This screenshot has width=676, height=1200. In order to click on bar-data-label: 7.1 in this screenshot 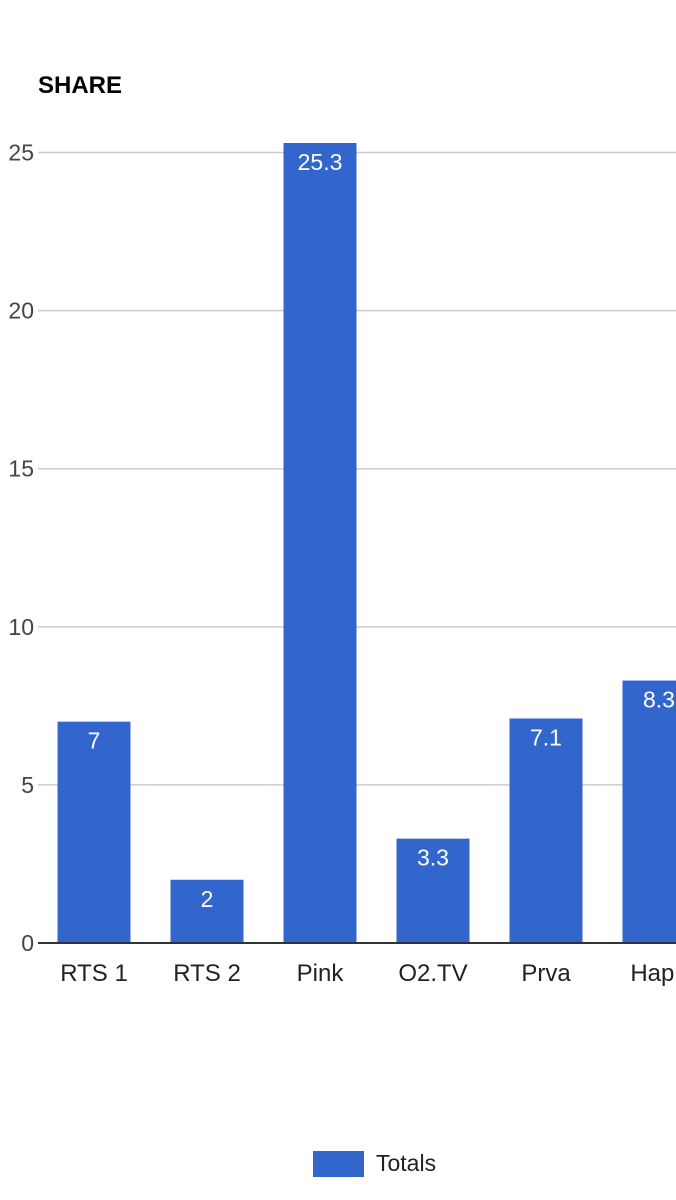, I will do `click(546, 737)`.